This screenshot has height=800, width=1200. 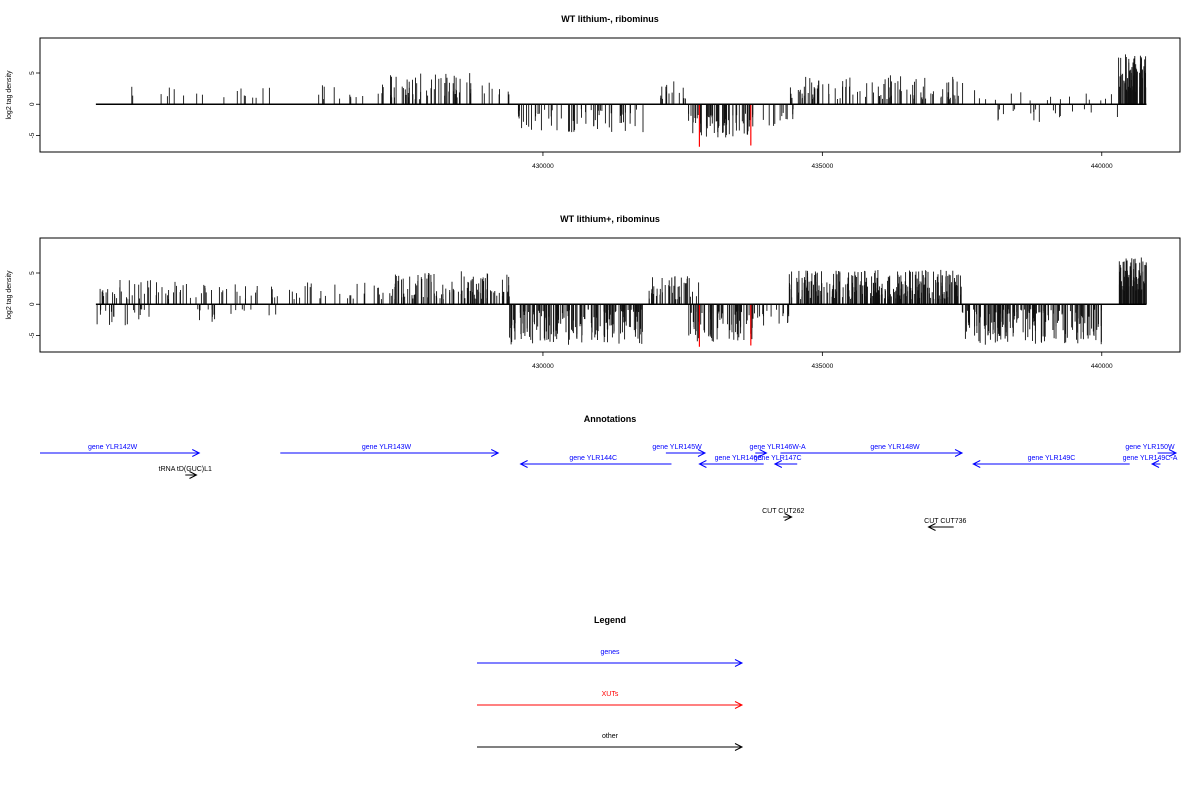 I want to click on feature-label: CUT CUT262, so click(x=783, y=511).